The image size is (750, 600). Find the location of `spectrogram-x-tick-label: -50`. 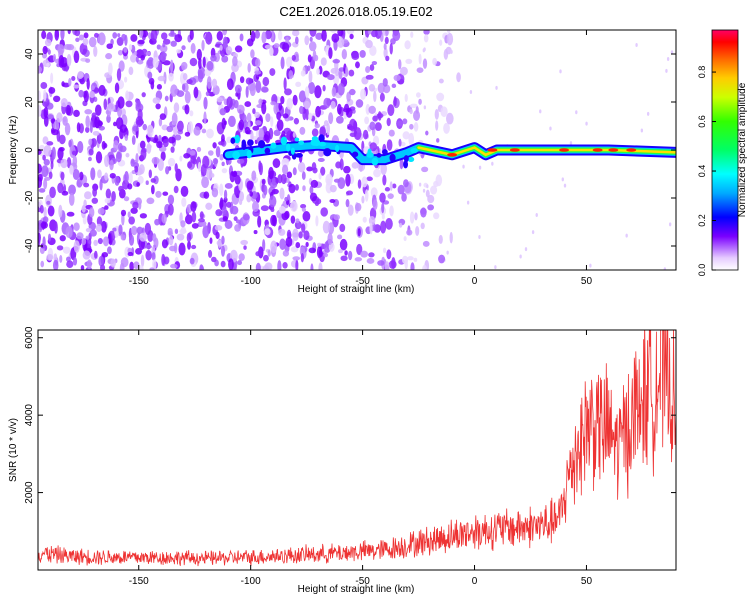

spectrogram-x-tick-label: -50 is located at coordinates (362, 281).